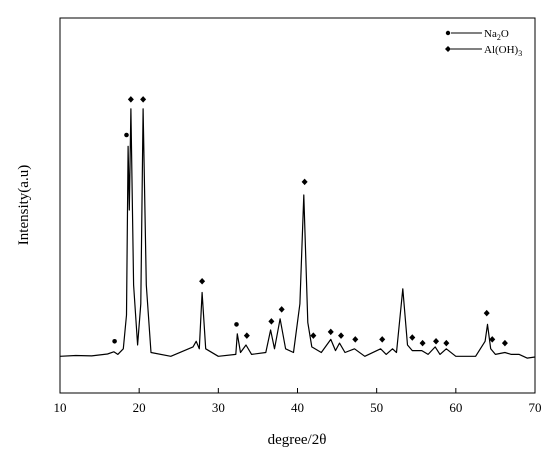  I want to click on x-axis-ticks, so click(297, 390).